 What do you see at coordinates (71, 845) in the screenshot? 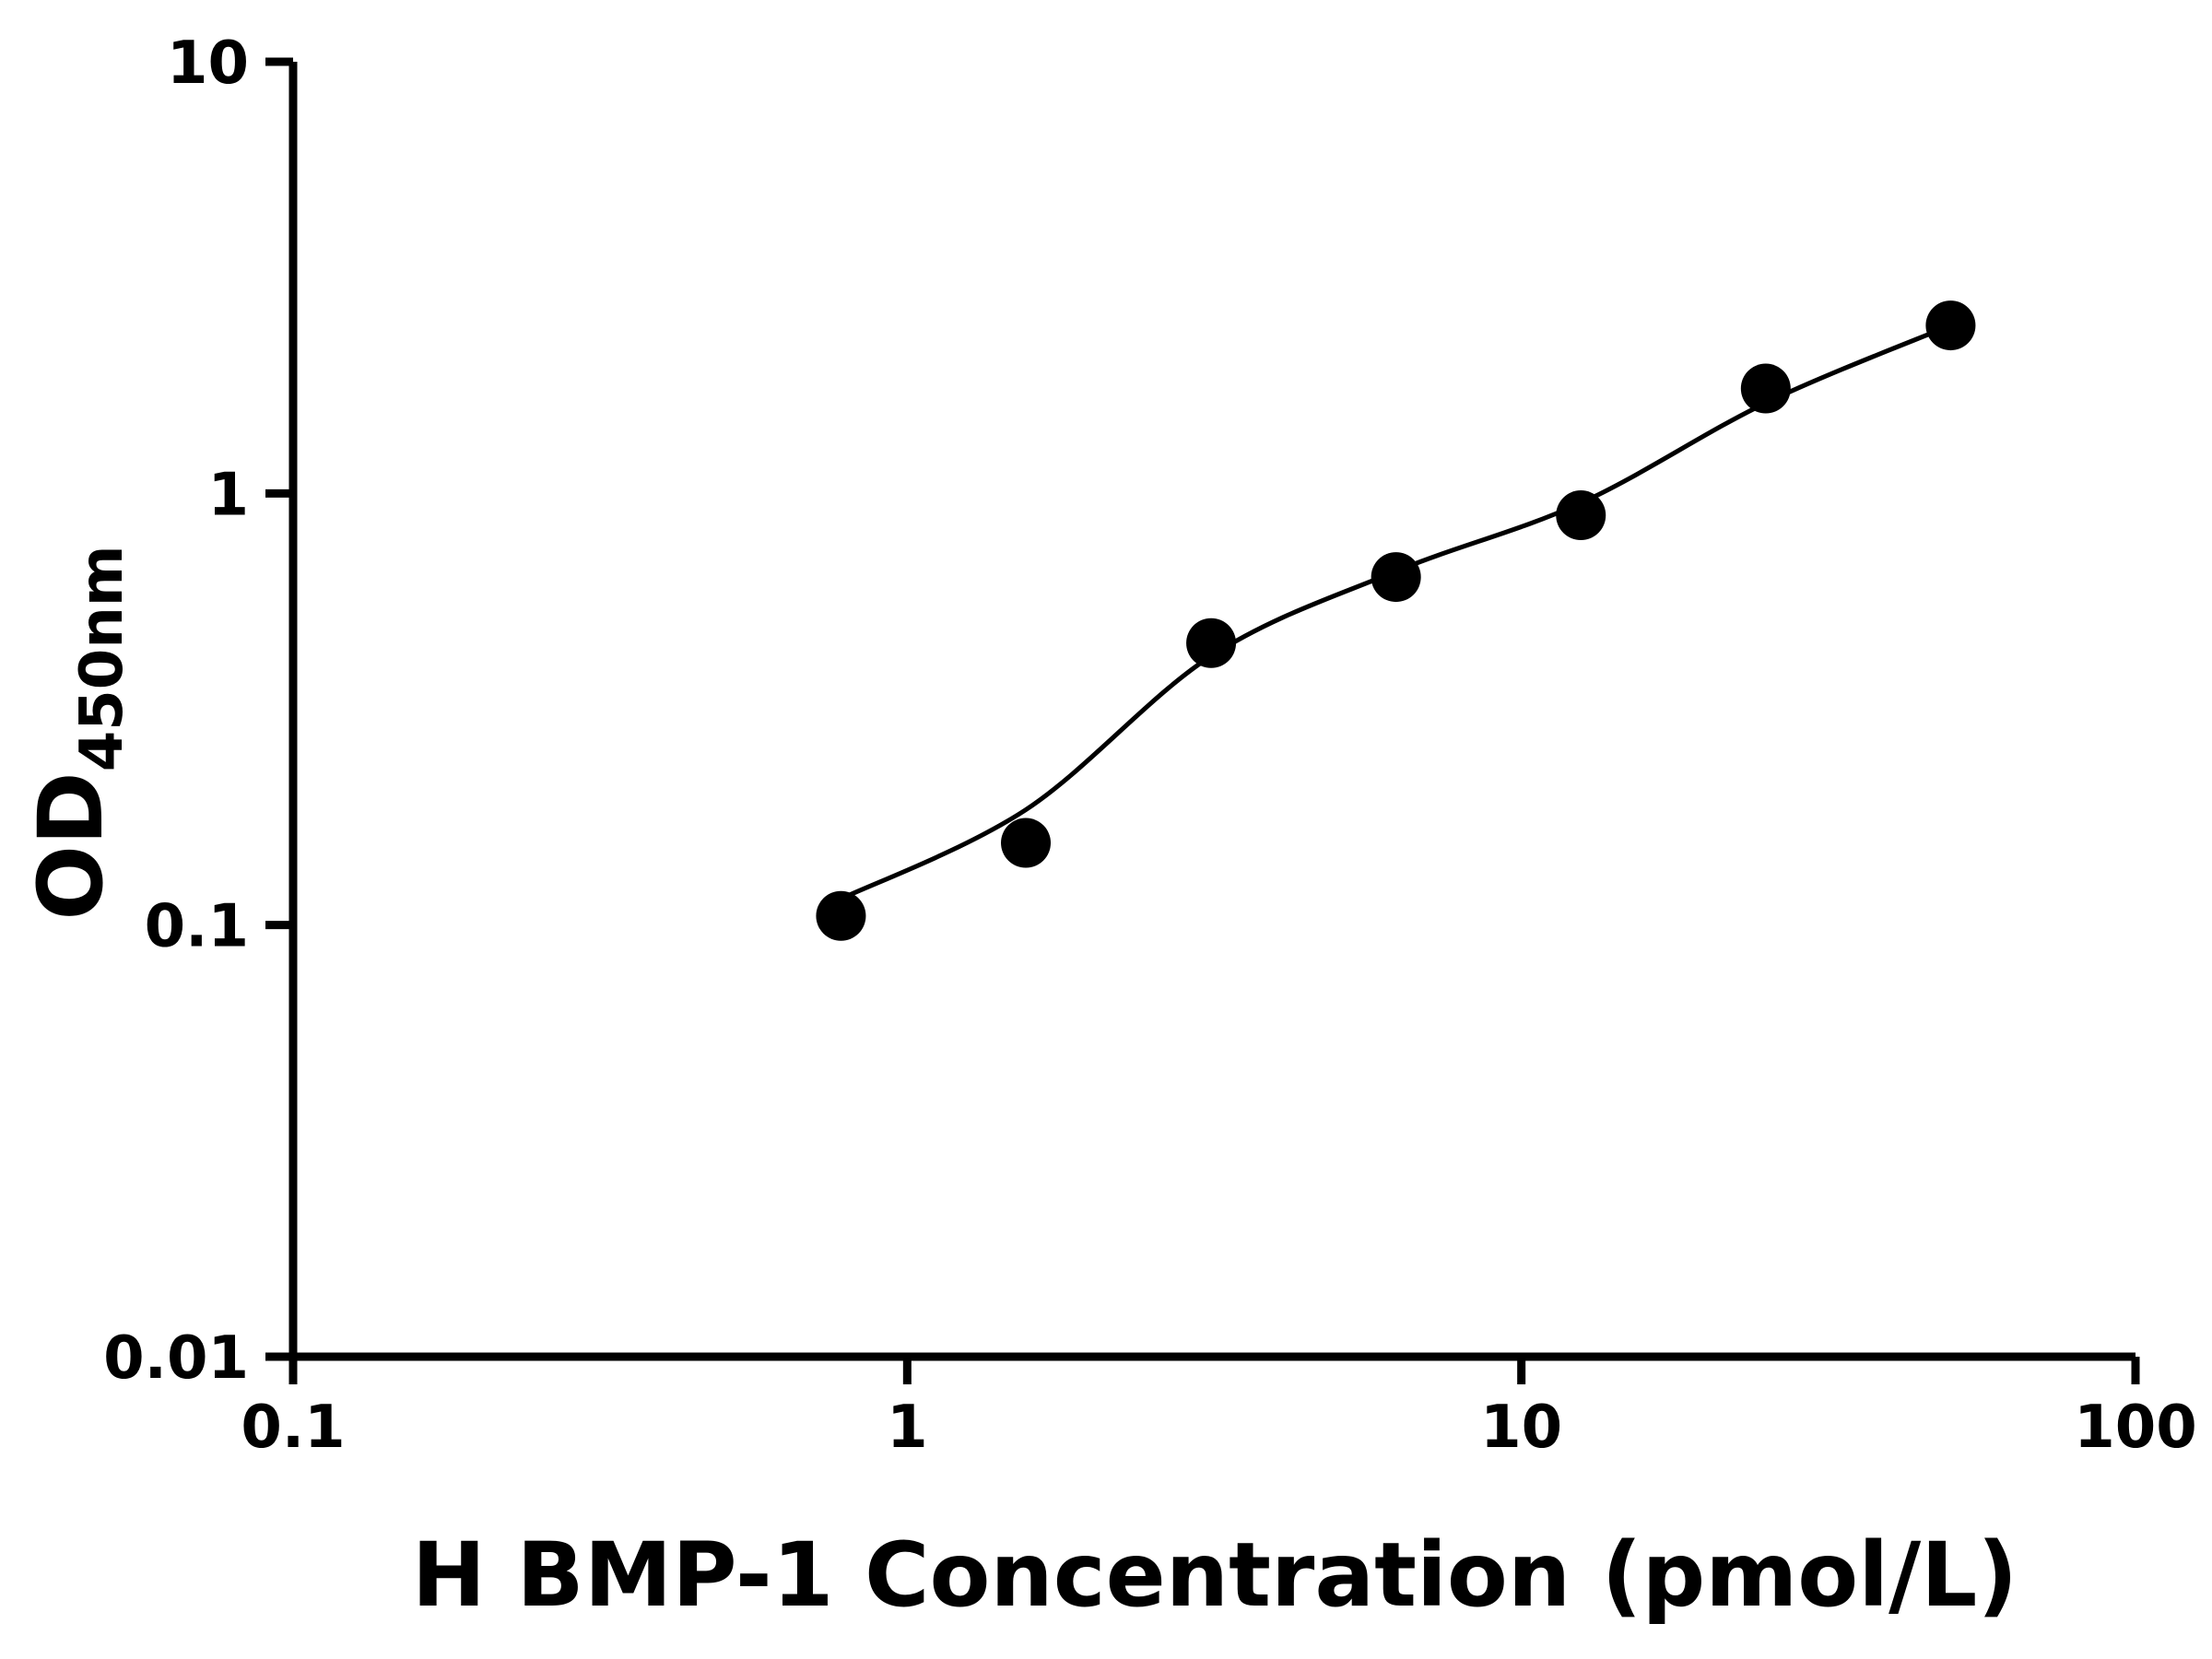
I see `y-axis-title-main: OD` at bounding box center [71, 845].